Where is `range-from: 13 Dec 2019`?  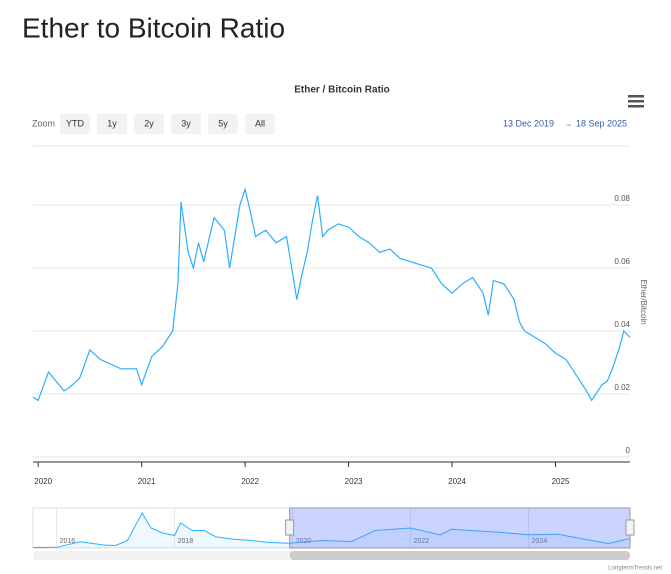 range-from: 13 Dec 2019 is located at coordinates (528, 123).